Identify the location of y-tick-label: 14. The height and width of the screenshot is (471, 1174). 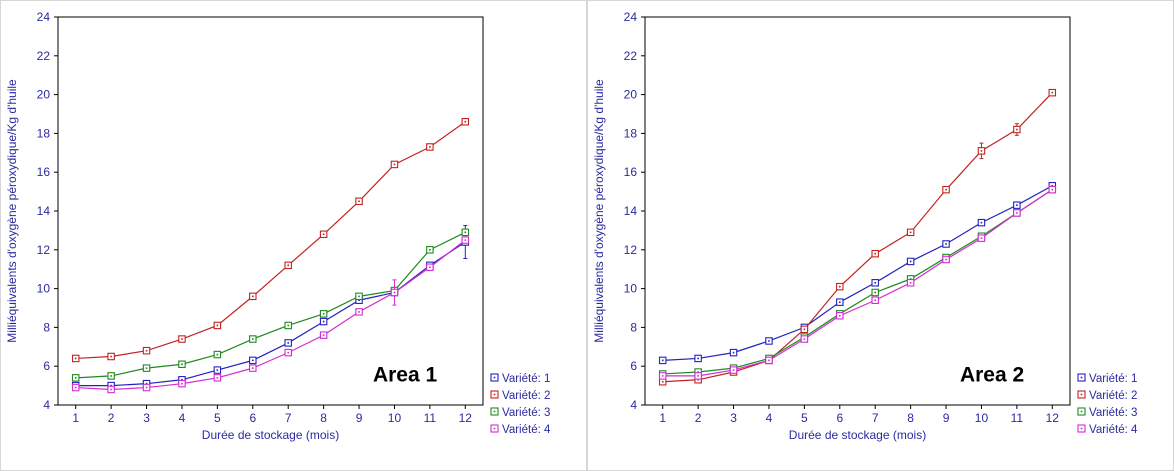
(631, 211).